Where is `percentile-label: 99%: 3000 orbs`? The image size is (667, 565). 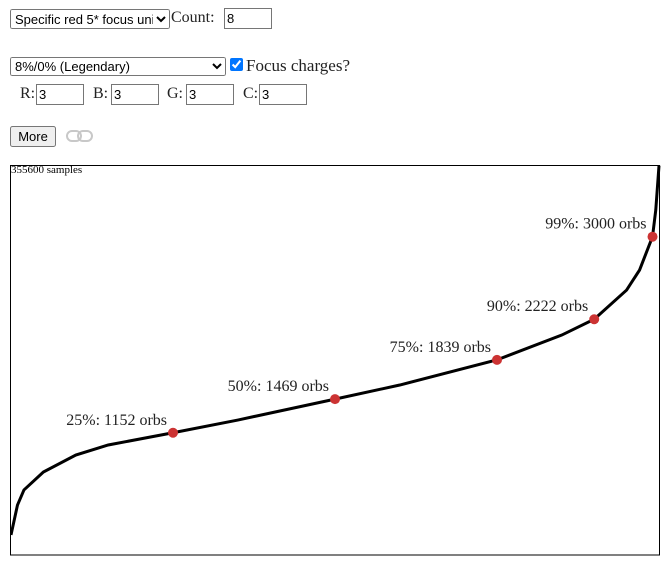 percentile-label: 99%: 3000 orbs is located at coordinates (595, 224).